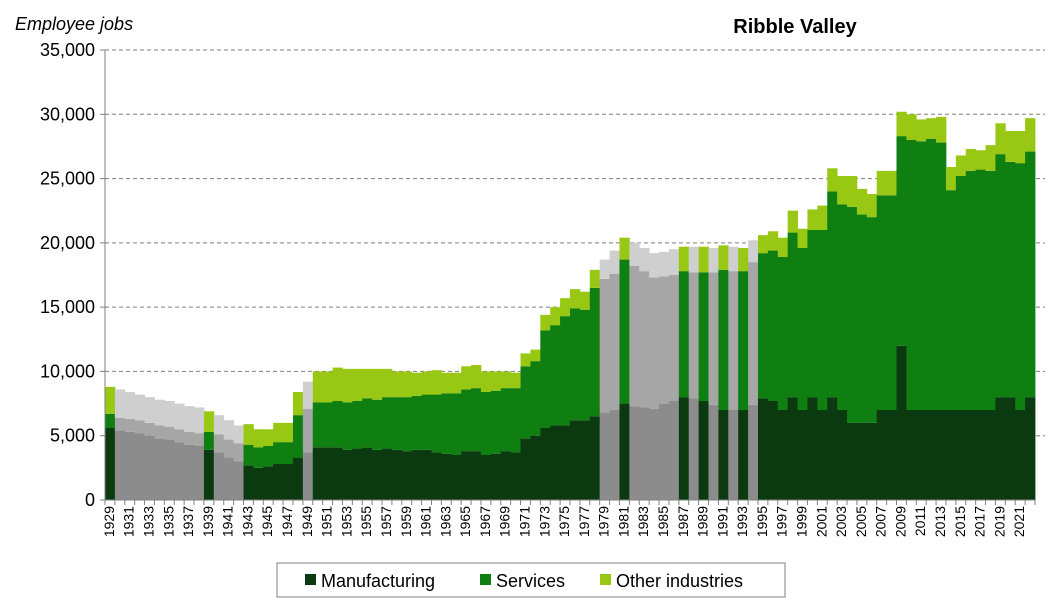 The width and height of the screenshot is (1061, 611). I want to click on y-tick-label: 5,000, so click(72, 436).